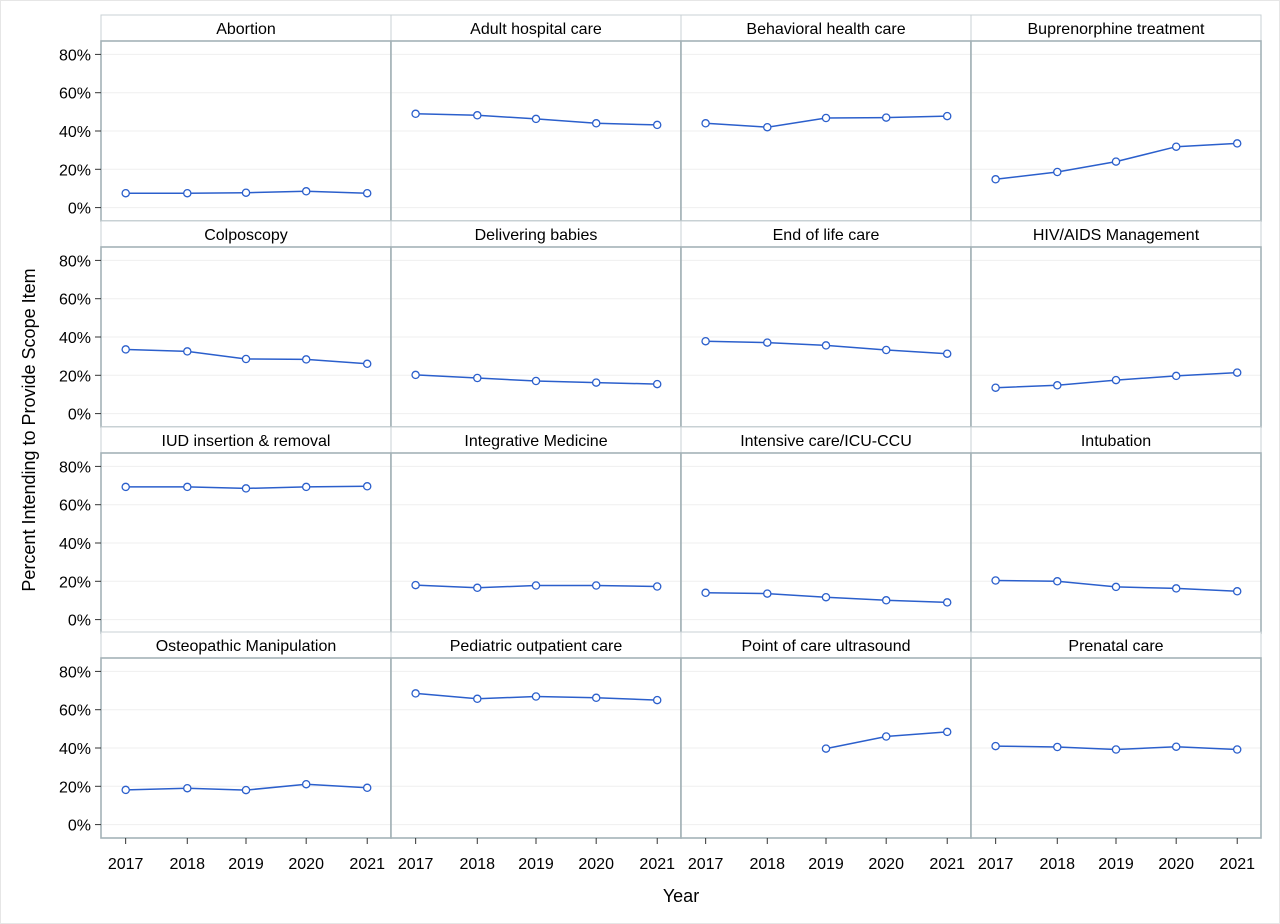  I want to click on panel: IUD insertion & removal 0% 20% 40% 60% 80%, so click(225, 530).